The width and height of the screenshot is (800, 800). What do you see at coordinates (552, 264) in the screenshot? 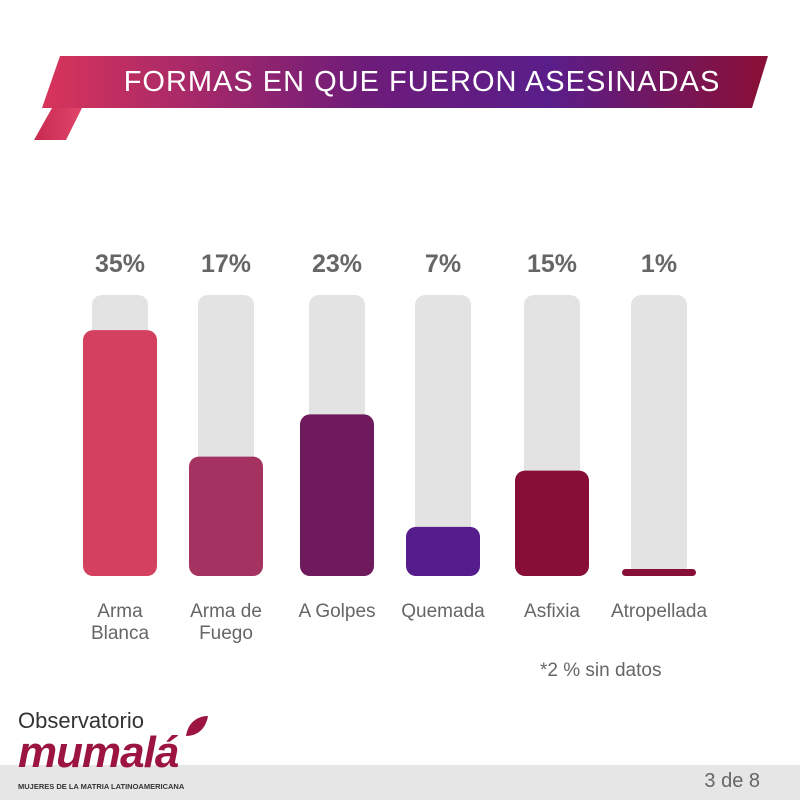
I see `value-label: 15%` at bounding box center [552, 264].